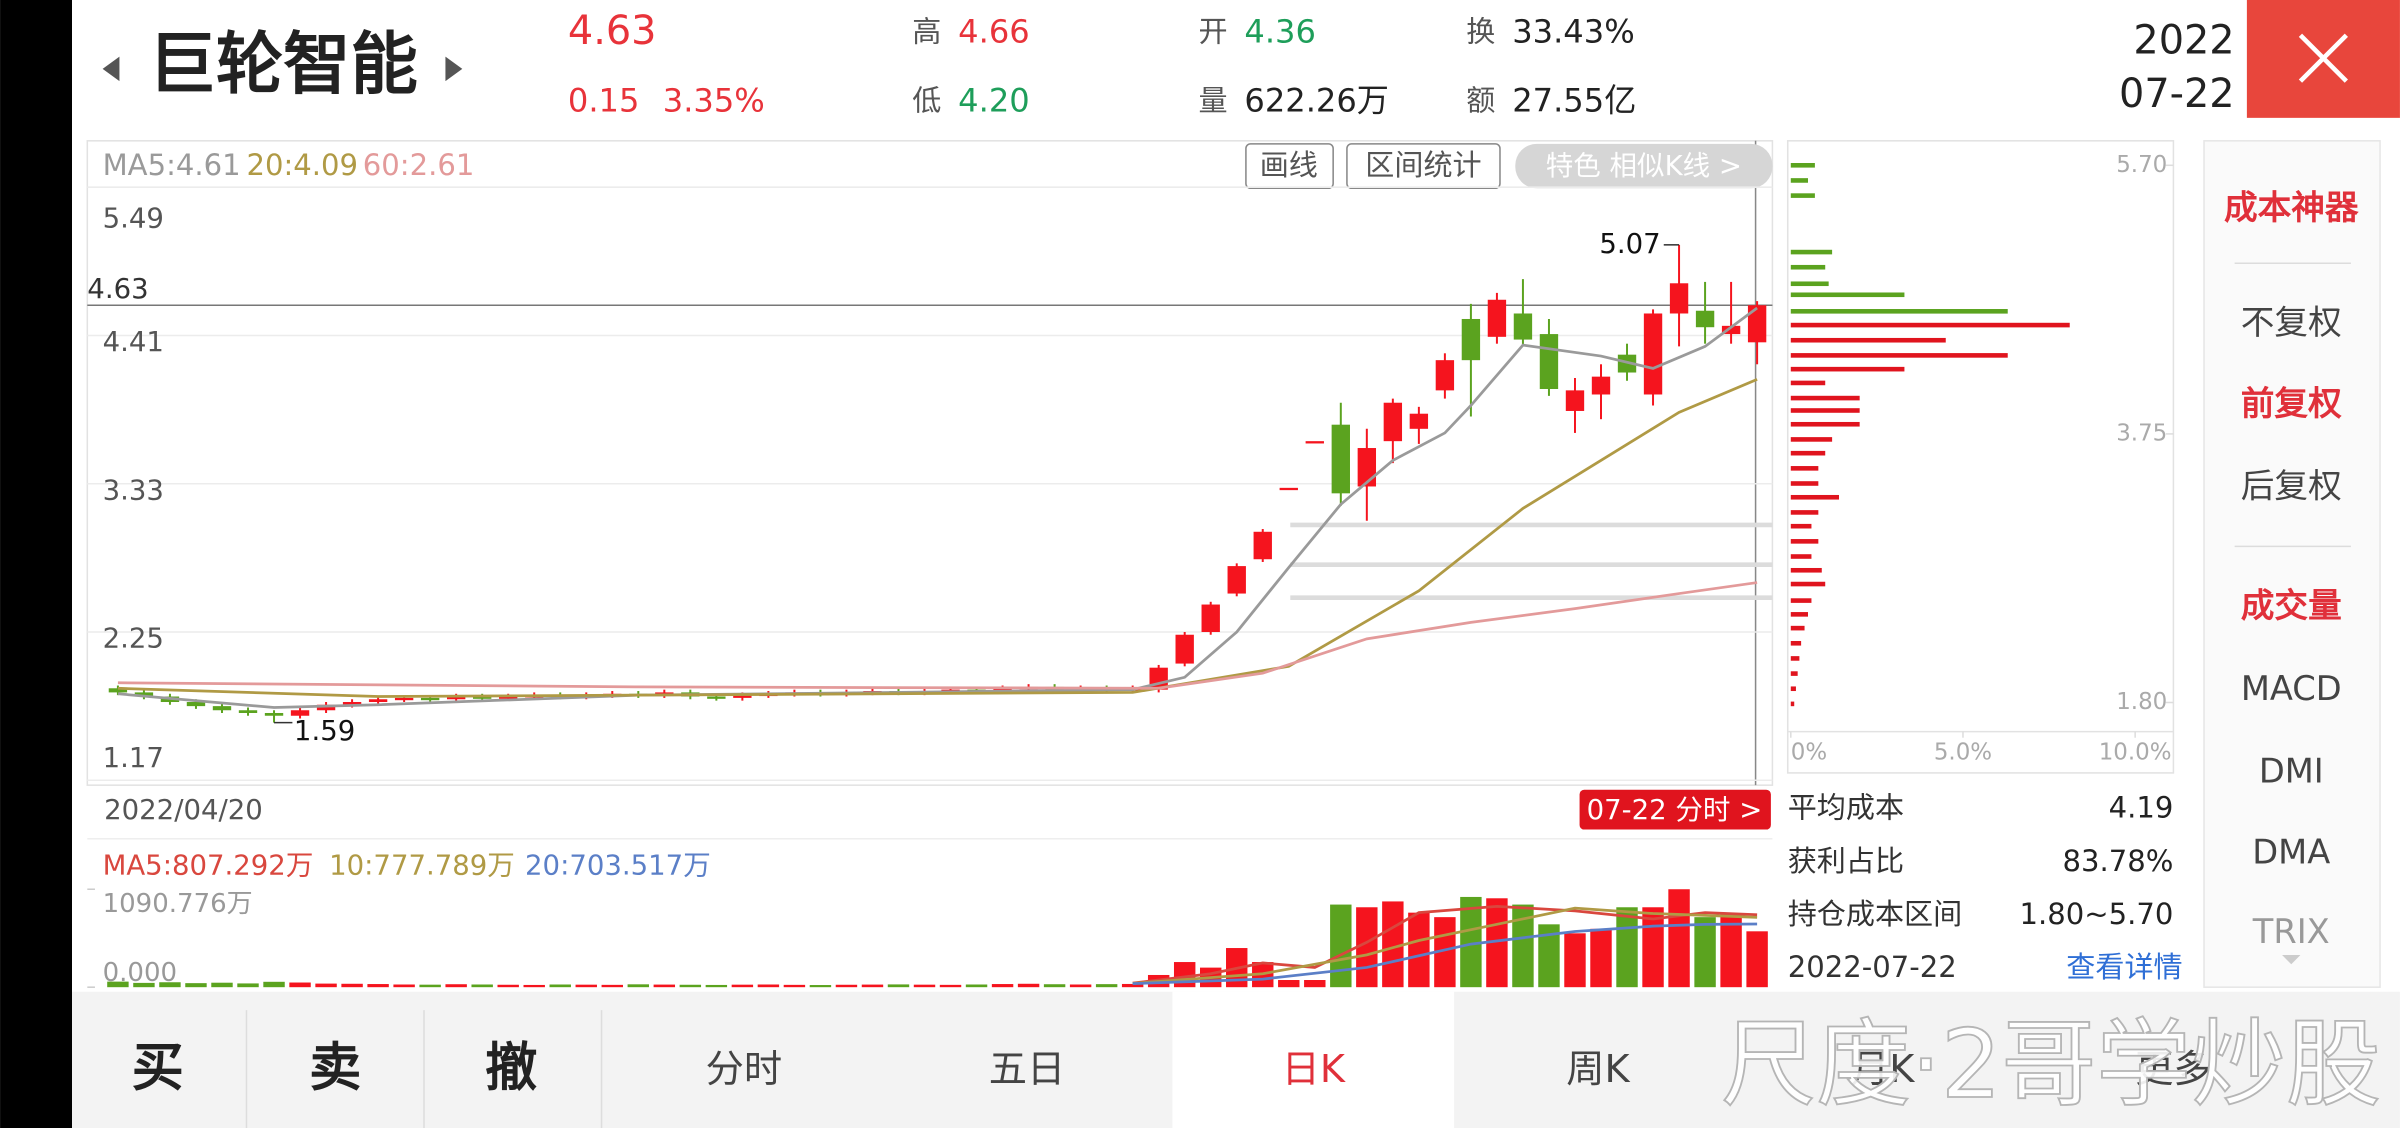 Image resolution: width=2400 pixels, height=1128 pixels. Describe the element at coordinates (419, 165) in the screenshot. I see `legend-entry: 60:2.61` at that location.